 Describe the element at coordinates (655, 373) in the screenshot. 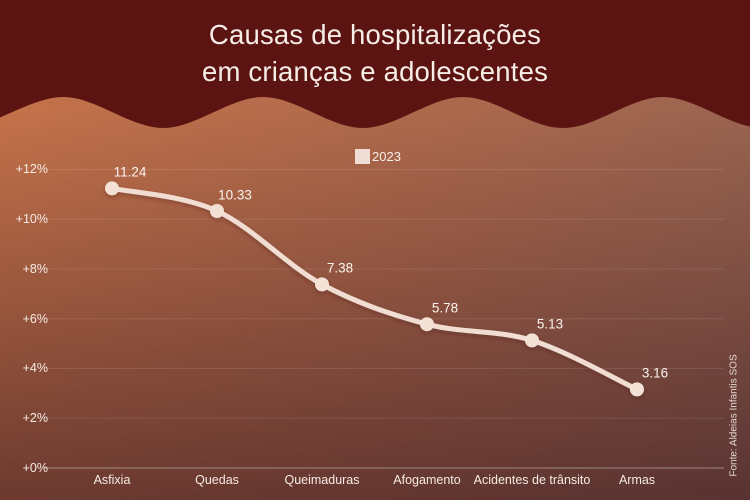

I see `value-label: 3.16` at that location.